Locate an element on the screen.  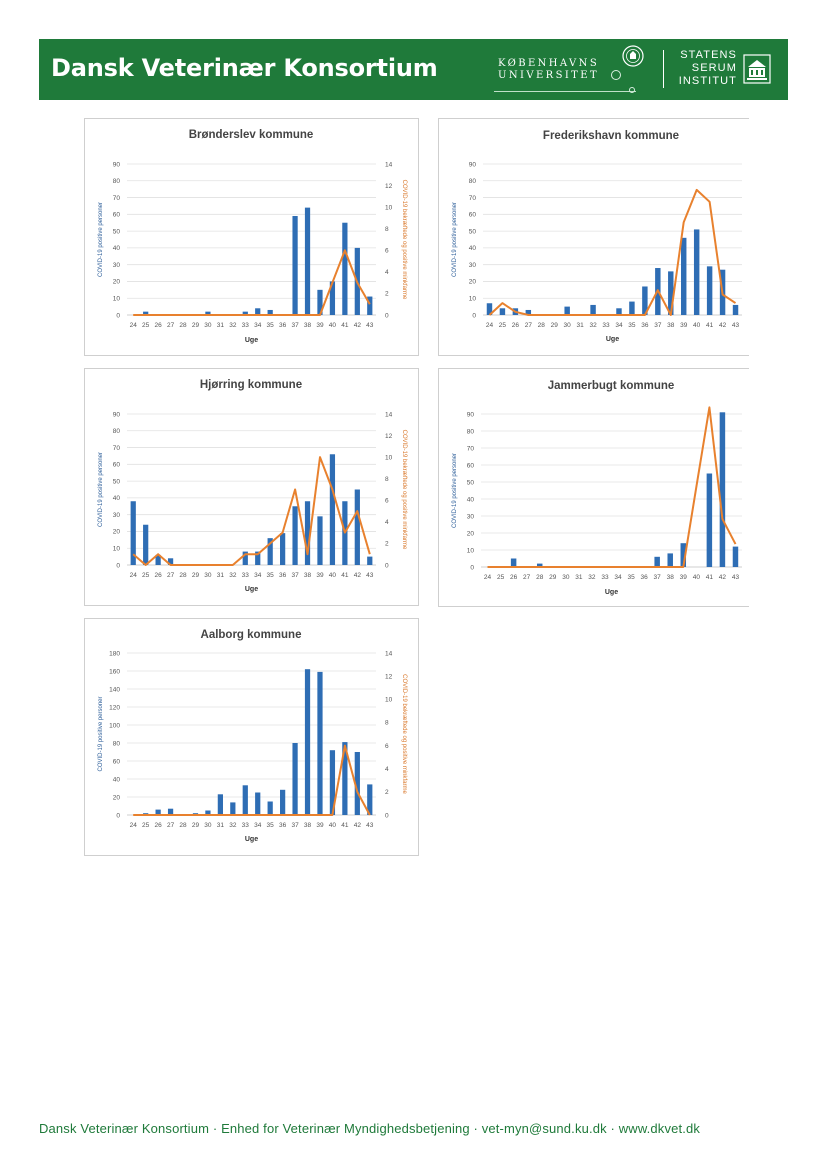
ssi-line-3: INSTITUT is located at coordinates (707, 81).